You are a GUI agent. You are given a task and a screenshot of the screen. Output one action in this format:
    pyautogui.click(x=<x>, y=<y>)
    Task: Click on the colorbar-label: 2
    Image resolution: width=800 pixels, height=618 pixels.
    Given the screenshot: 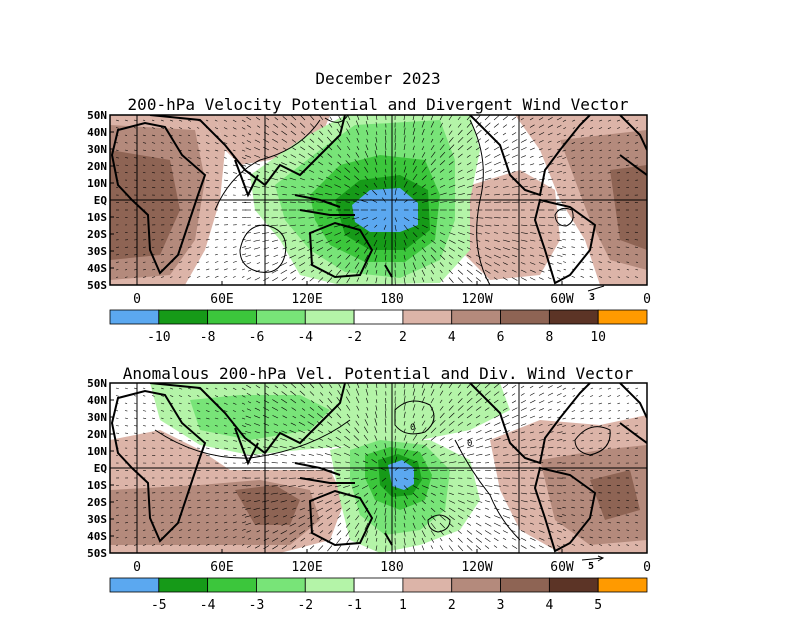 What is the action you would take?
    pyautogui.click(x=452, y=605)
    